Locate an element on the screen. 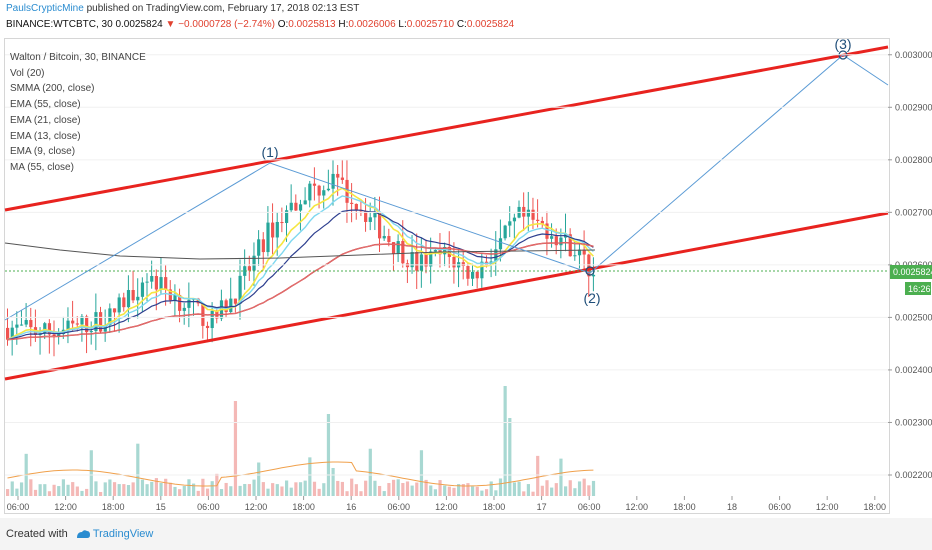  close-label: C: is located at coordinates (461, 24).